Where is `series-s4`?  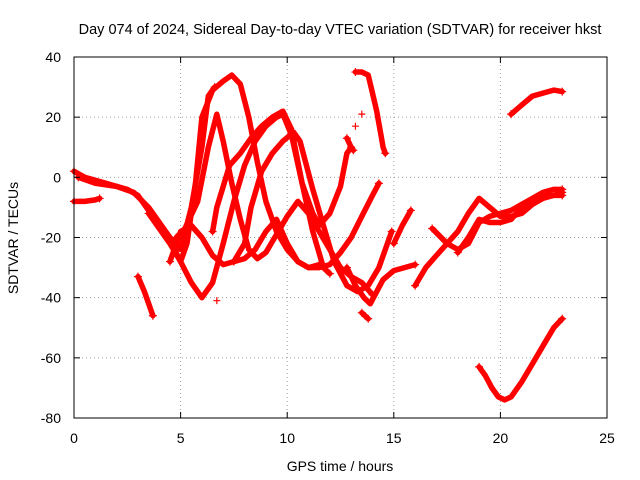 series-s4 is located at coordinates (145, 296).